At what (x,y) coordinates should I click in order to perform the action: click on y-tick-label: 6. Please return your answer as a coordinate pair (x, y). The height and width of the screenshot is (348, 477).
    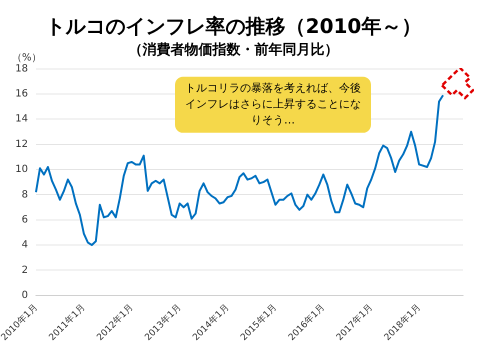
    Looking at the image, I should click on (25, 220).